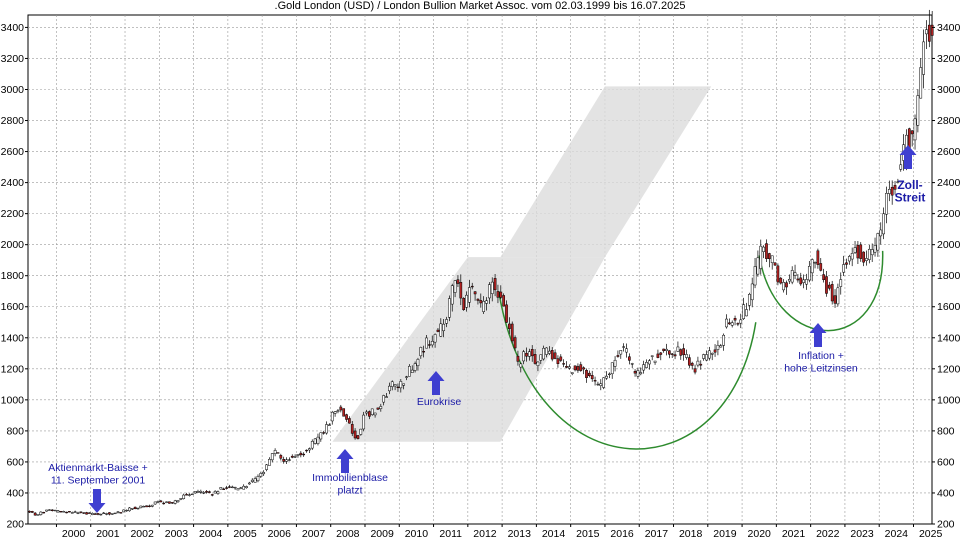 This screenshot has width=960, height=540. Describe the element at coordinates (349, 491) in the screenshot. I see `annotation-label-2008: platzt` at that location.